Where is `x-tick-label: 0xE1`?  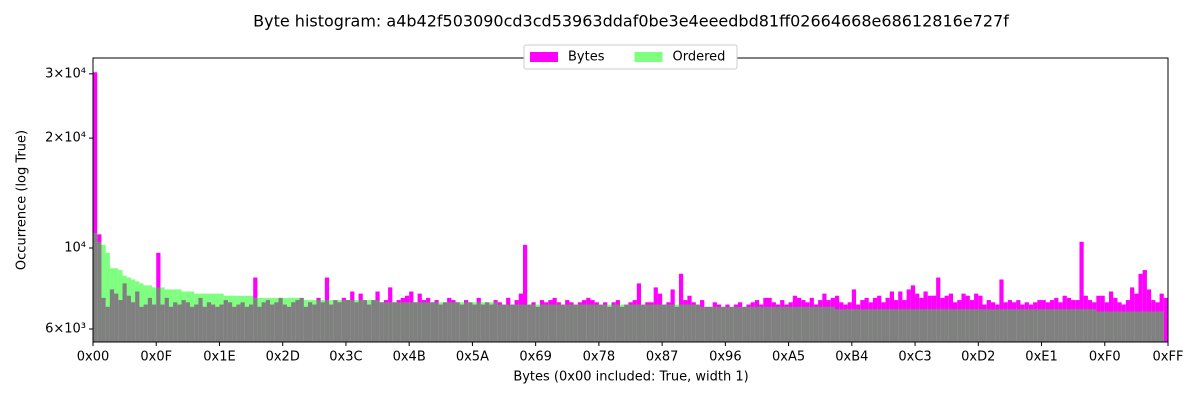 x-tick-label: 0xE1 is located at coordinates (1041, 357).